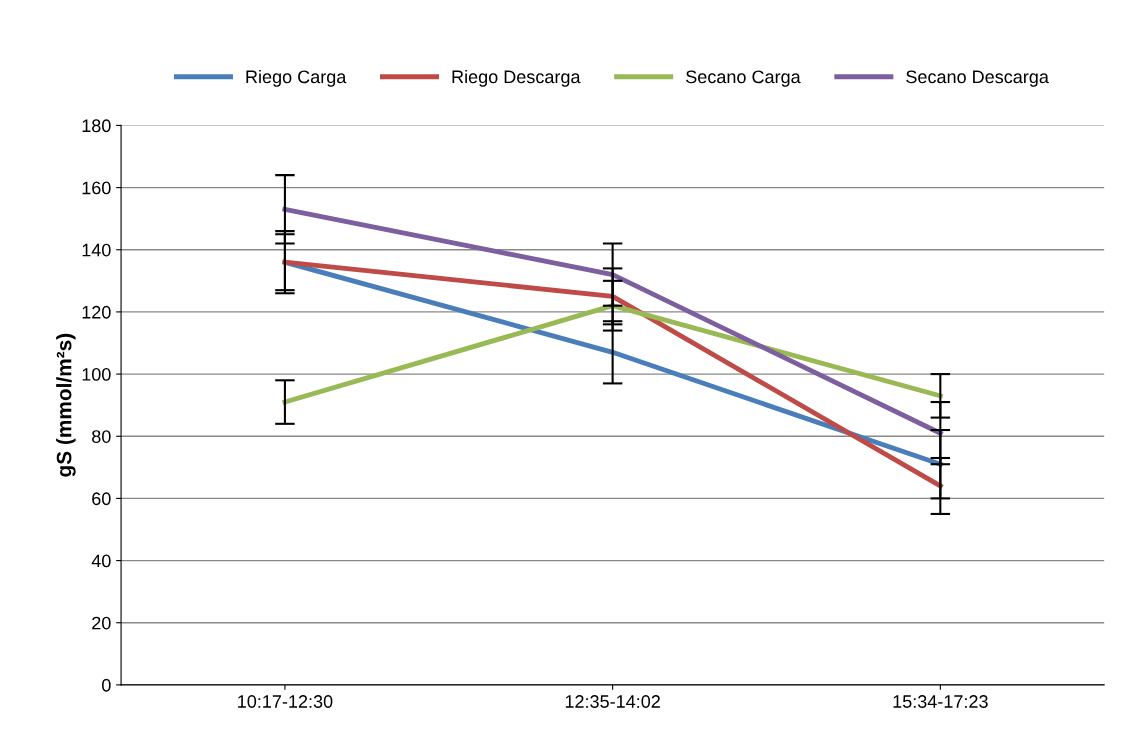 This screenshot has height=751, width=1121. Describe the element at coordinates (96, 126) in the screenshot. I see `y-tick-label: 180` at that location.